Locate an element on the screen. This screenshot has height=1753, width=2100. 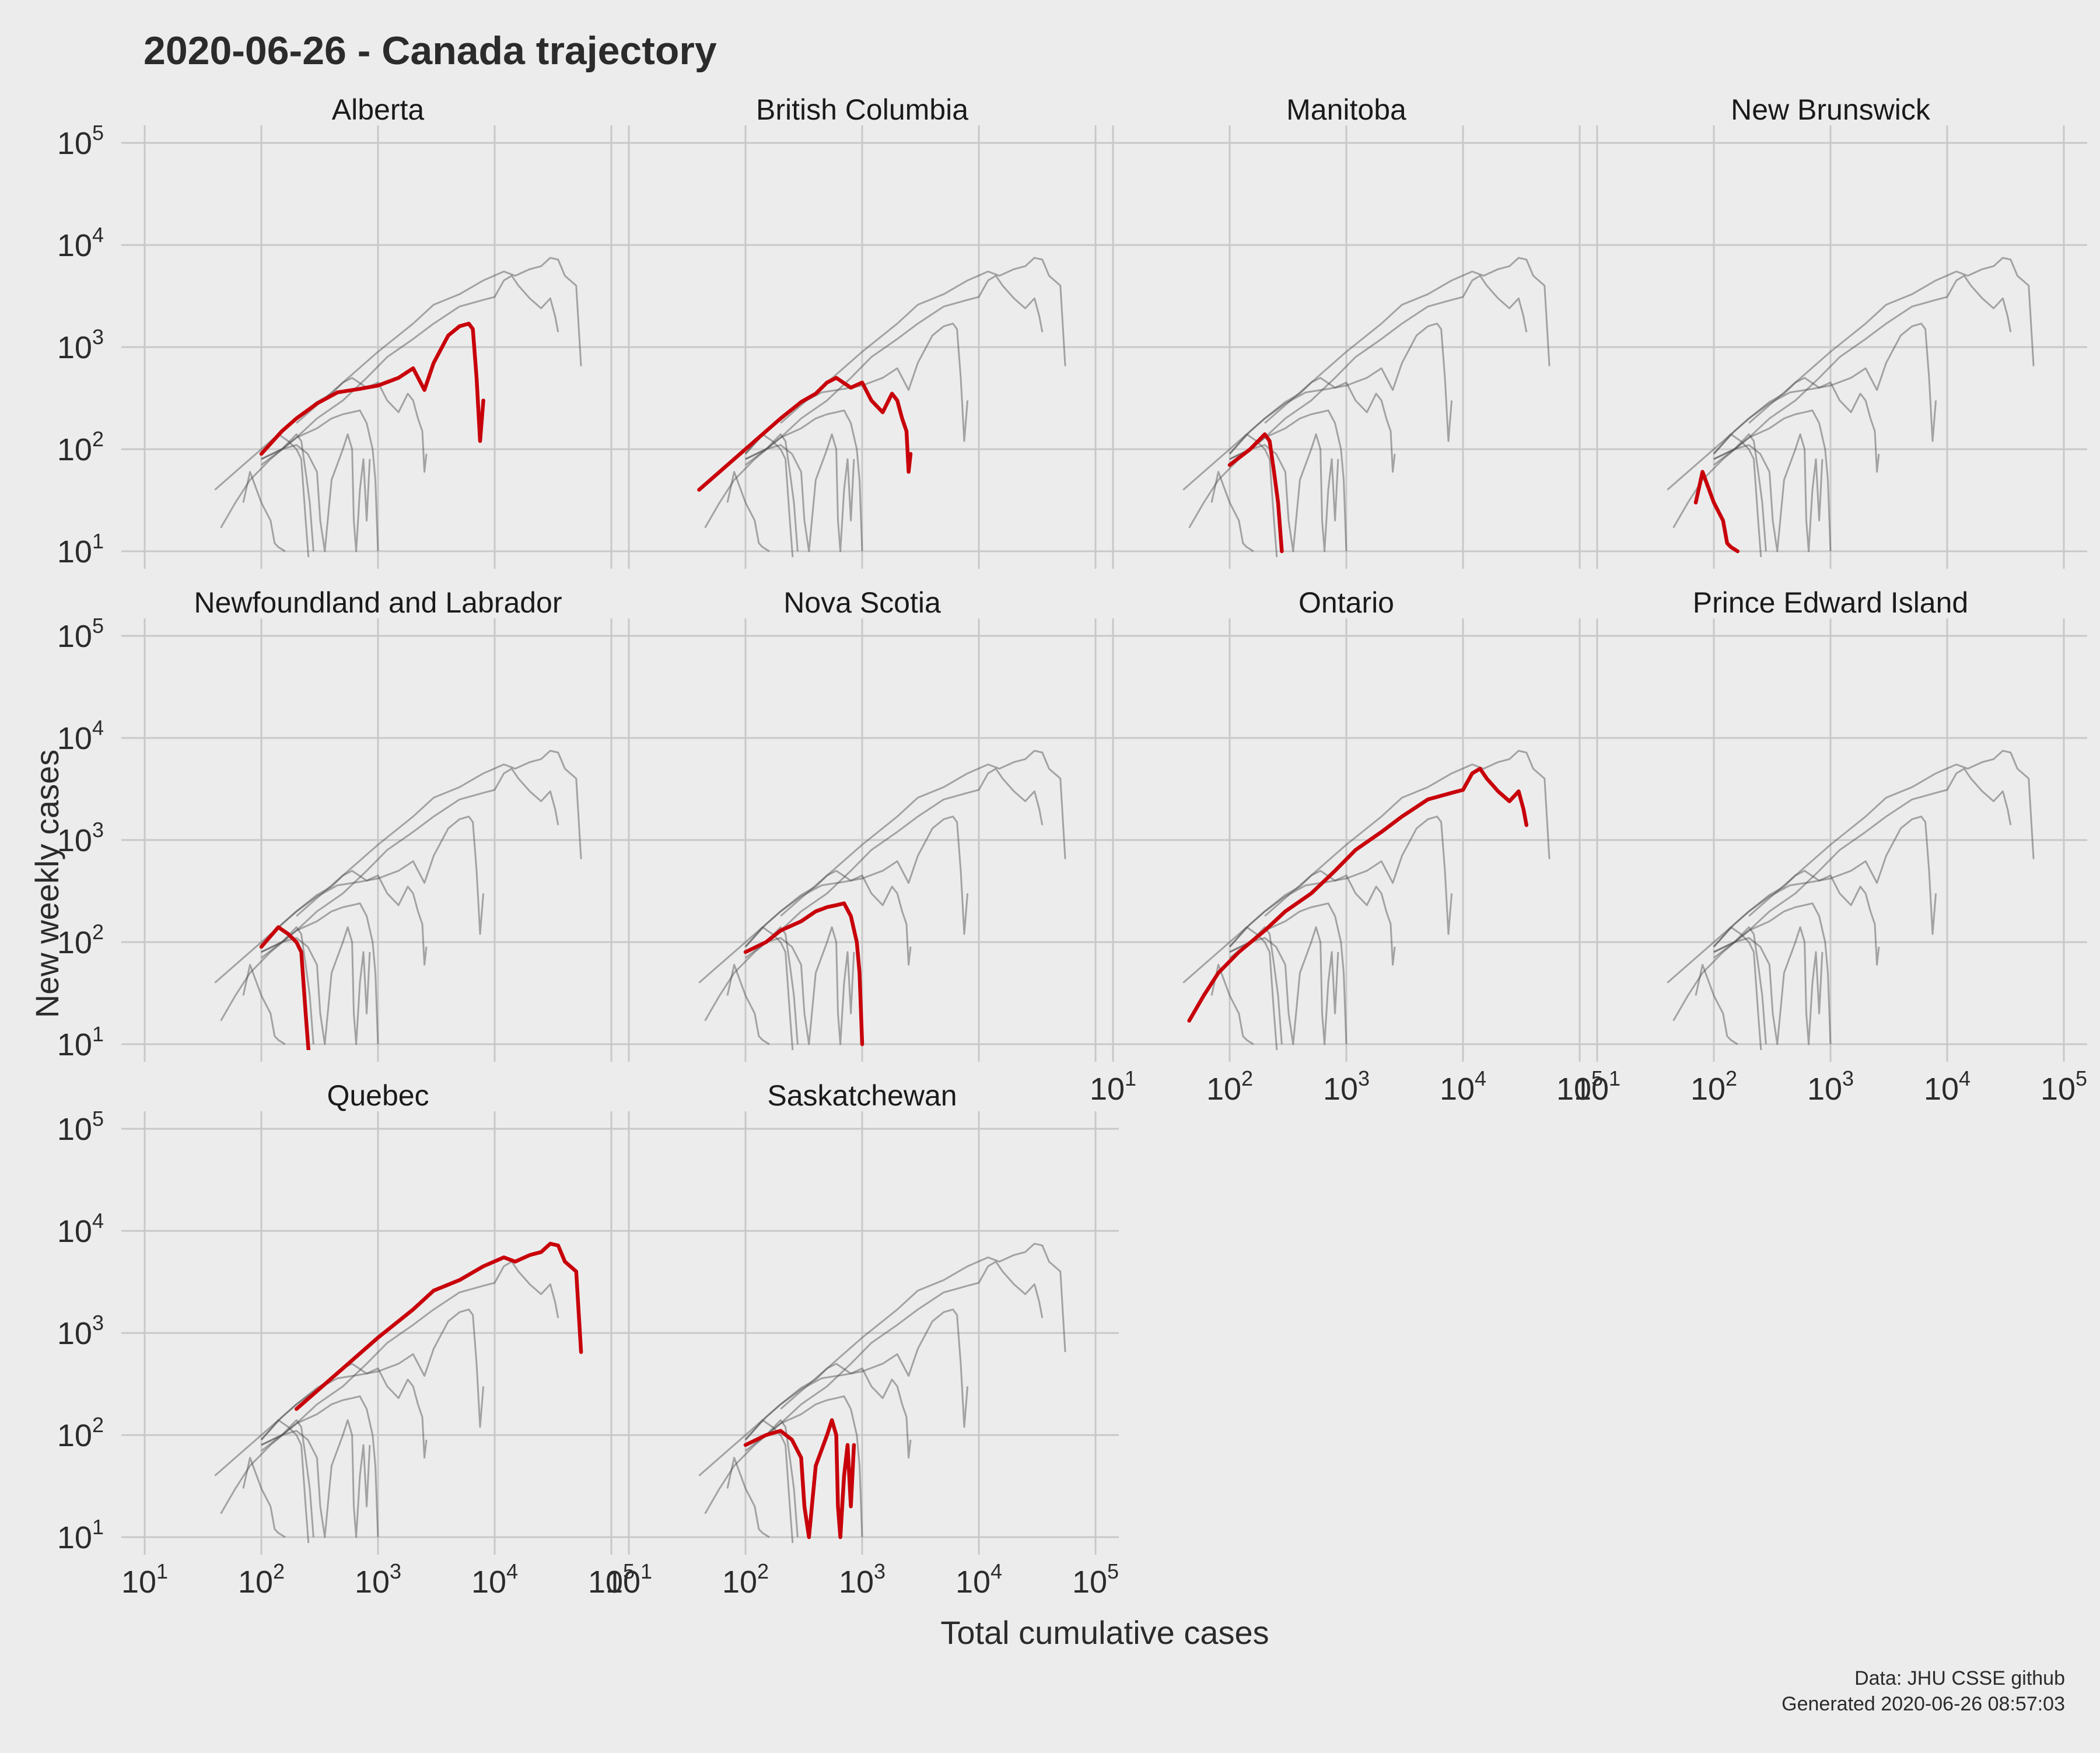
highlight-line-alberta is located at coordinates (372, 388).